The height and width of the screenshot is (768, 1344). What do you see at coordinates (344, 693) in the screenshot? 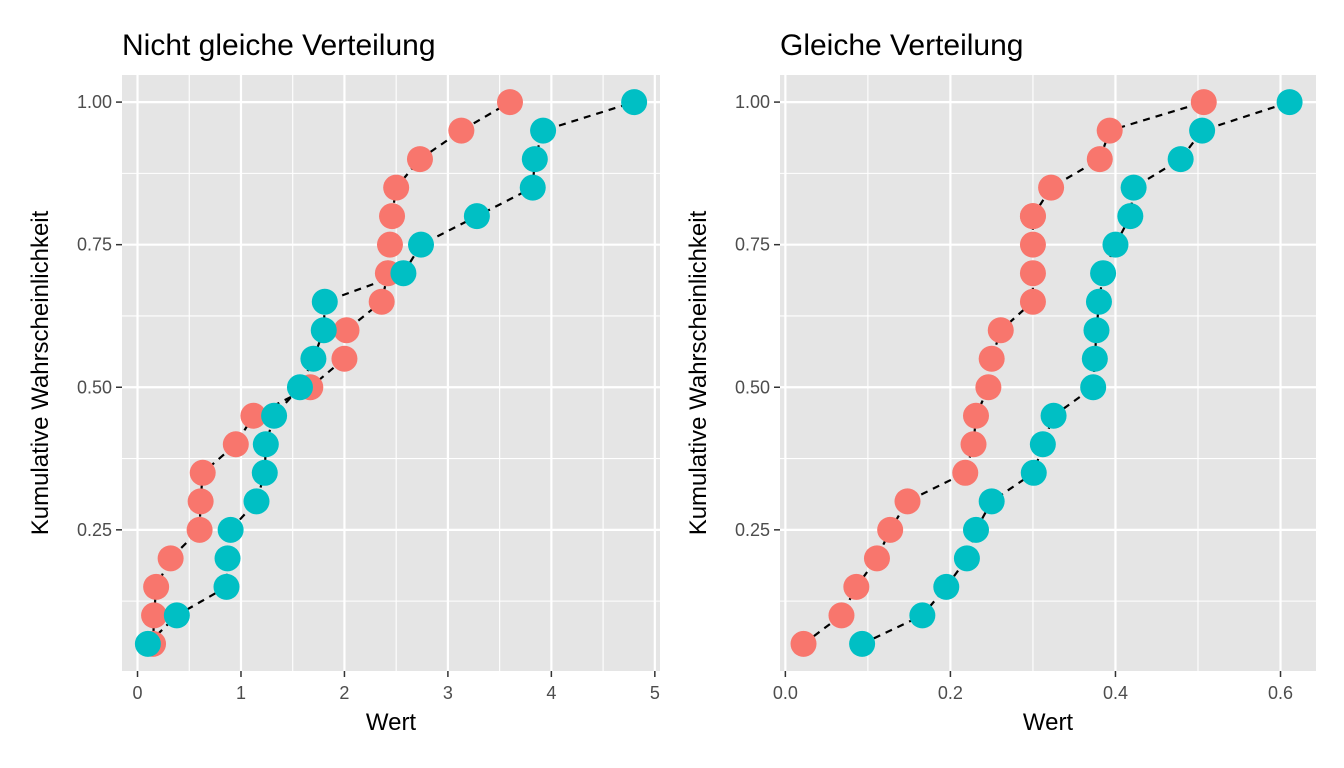
I see `x-tick-label: 2` at bounding box center [344, 693].